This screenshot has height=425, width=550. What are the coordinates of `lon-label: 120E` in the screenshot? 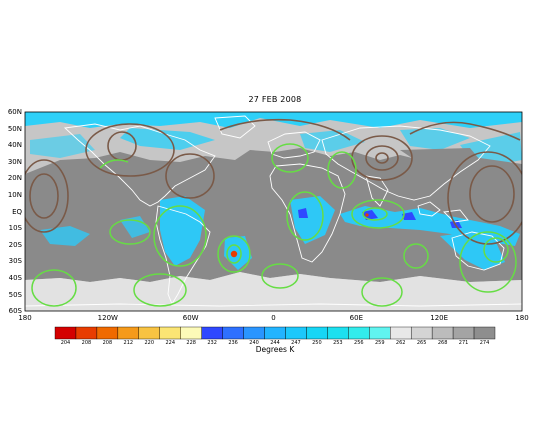 It's located at (439, 318).